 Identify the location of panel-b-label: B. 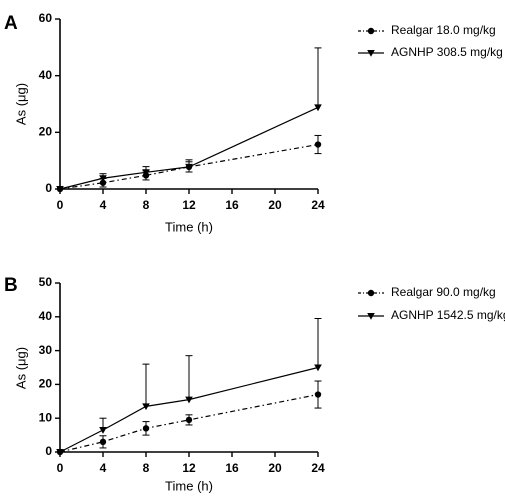
(11, 285).